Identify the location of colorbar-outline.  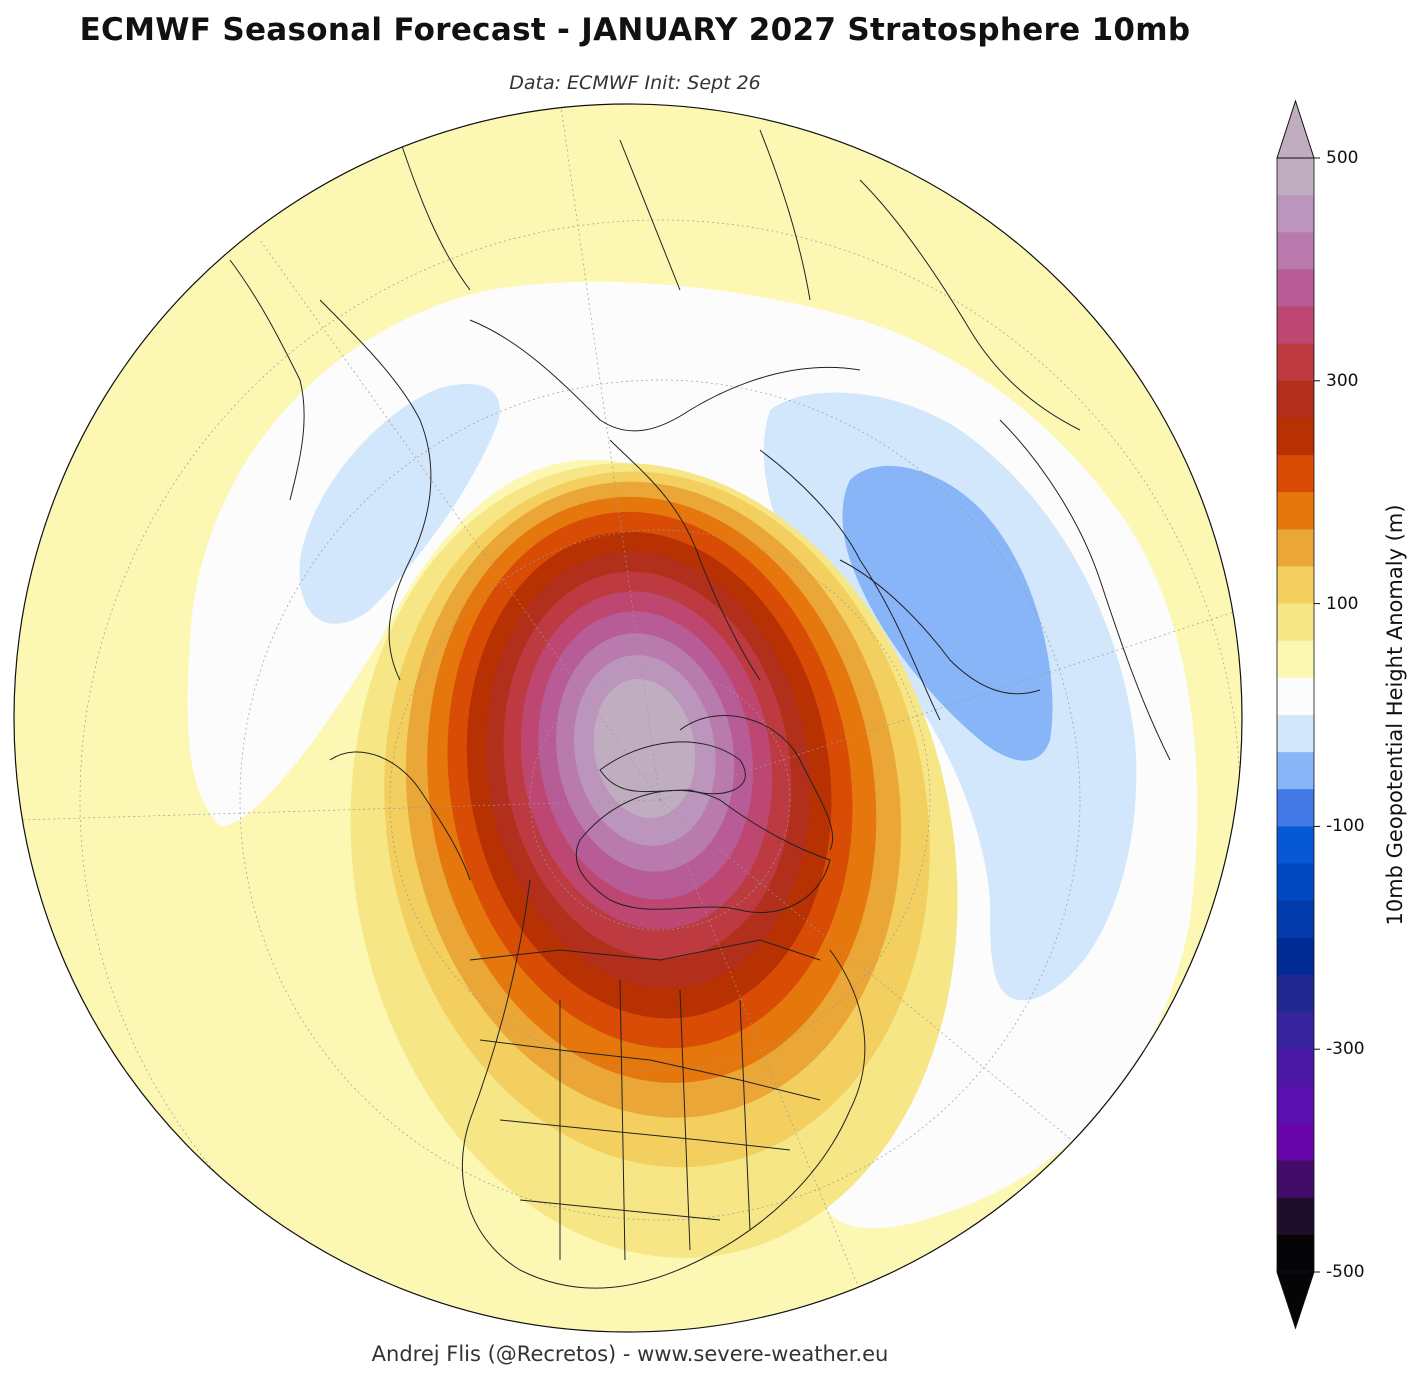
(1295, 715).